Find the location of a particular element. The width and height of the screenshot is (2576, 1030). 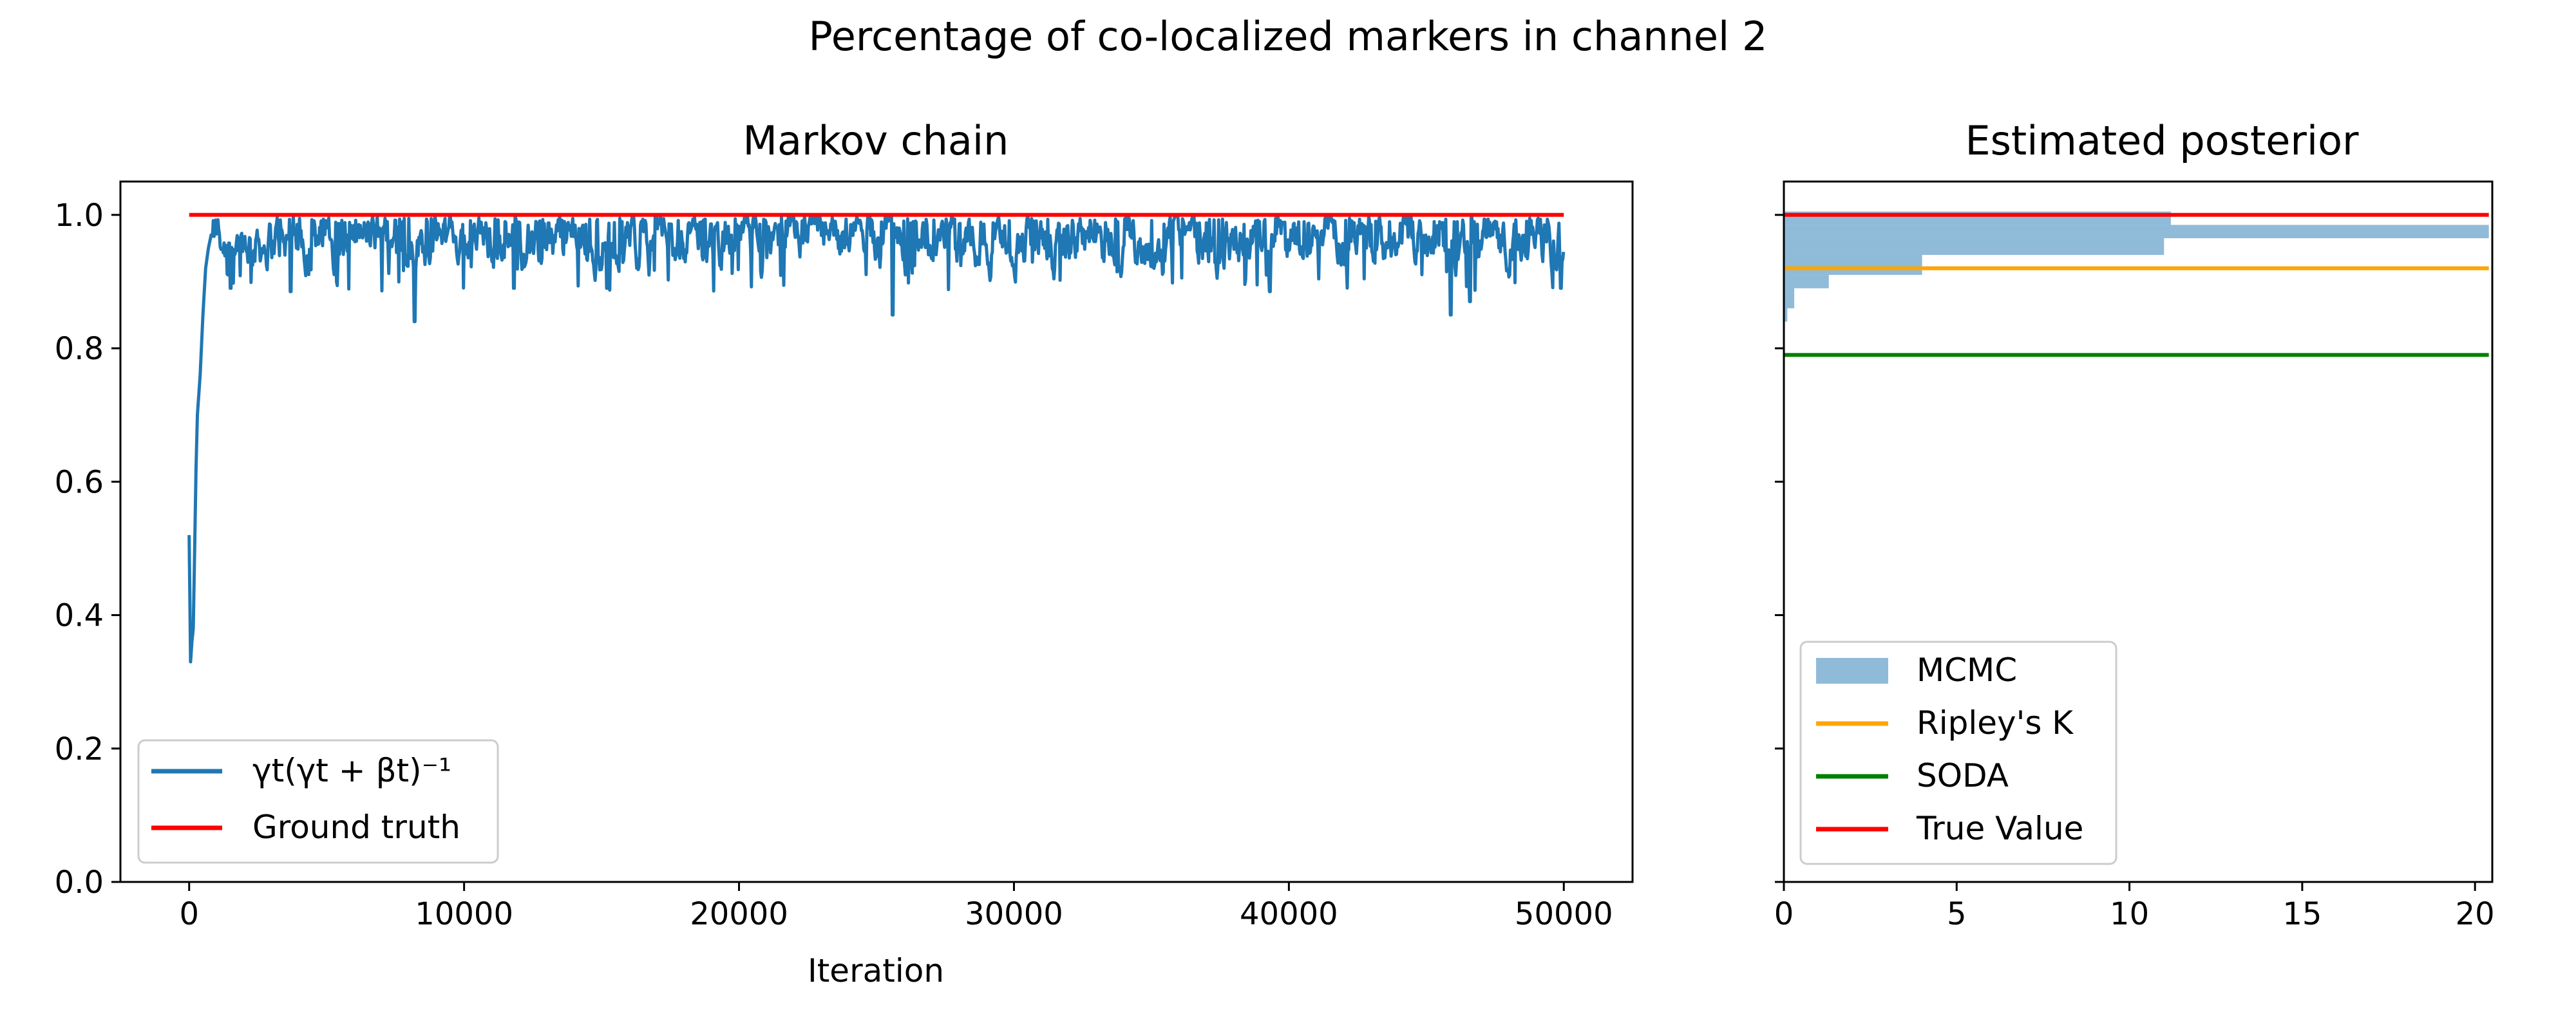

x-tick-label: 50000 is located at coordinates (1564, 914).